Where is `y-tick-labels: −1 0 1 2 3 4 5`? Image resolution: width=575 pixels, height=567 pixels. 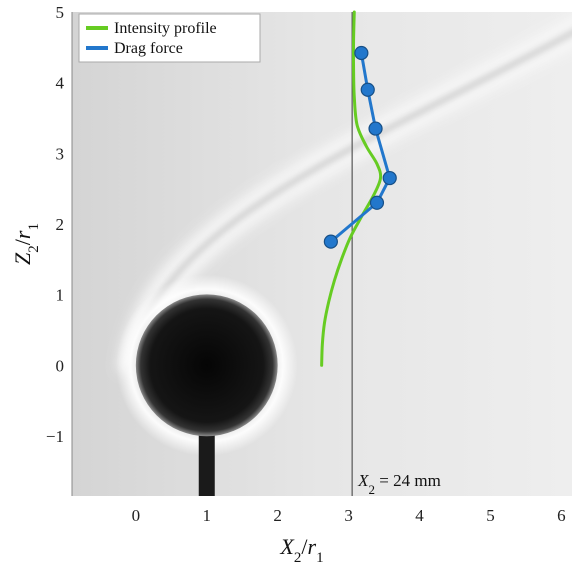
y-tick-labels: −1 0 1 2 3 4 5 is located at coordinates (55, 224).